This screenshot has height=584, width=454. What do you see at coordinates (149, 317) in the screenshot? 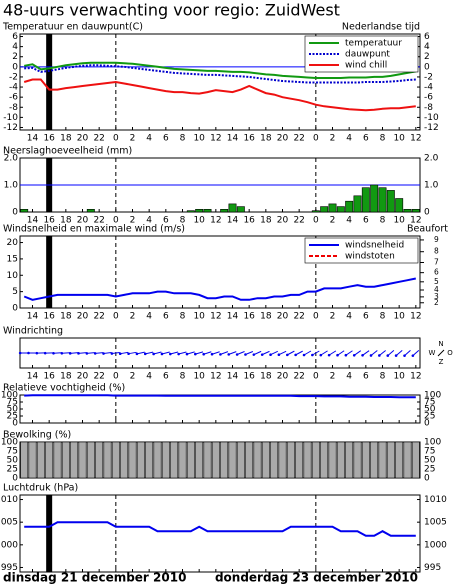
I see `x-tick-label: 4` at bounding box center [149, 317].